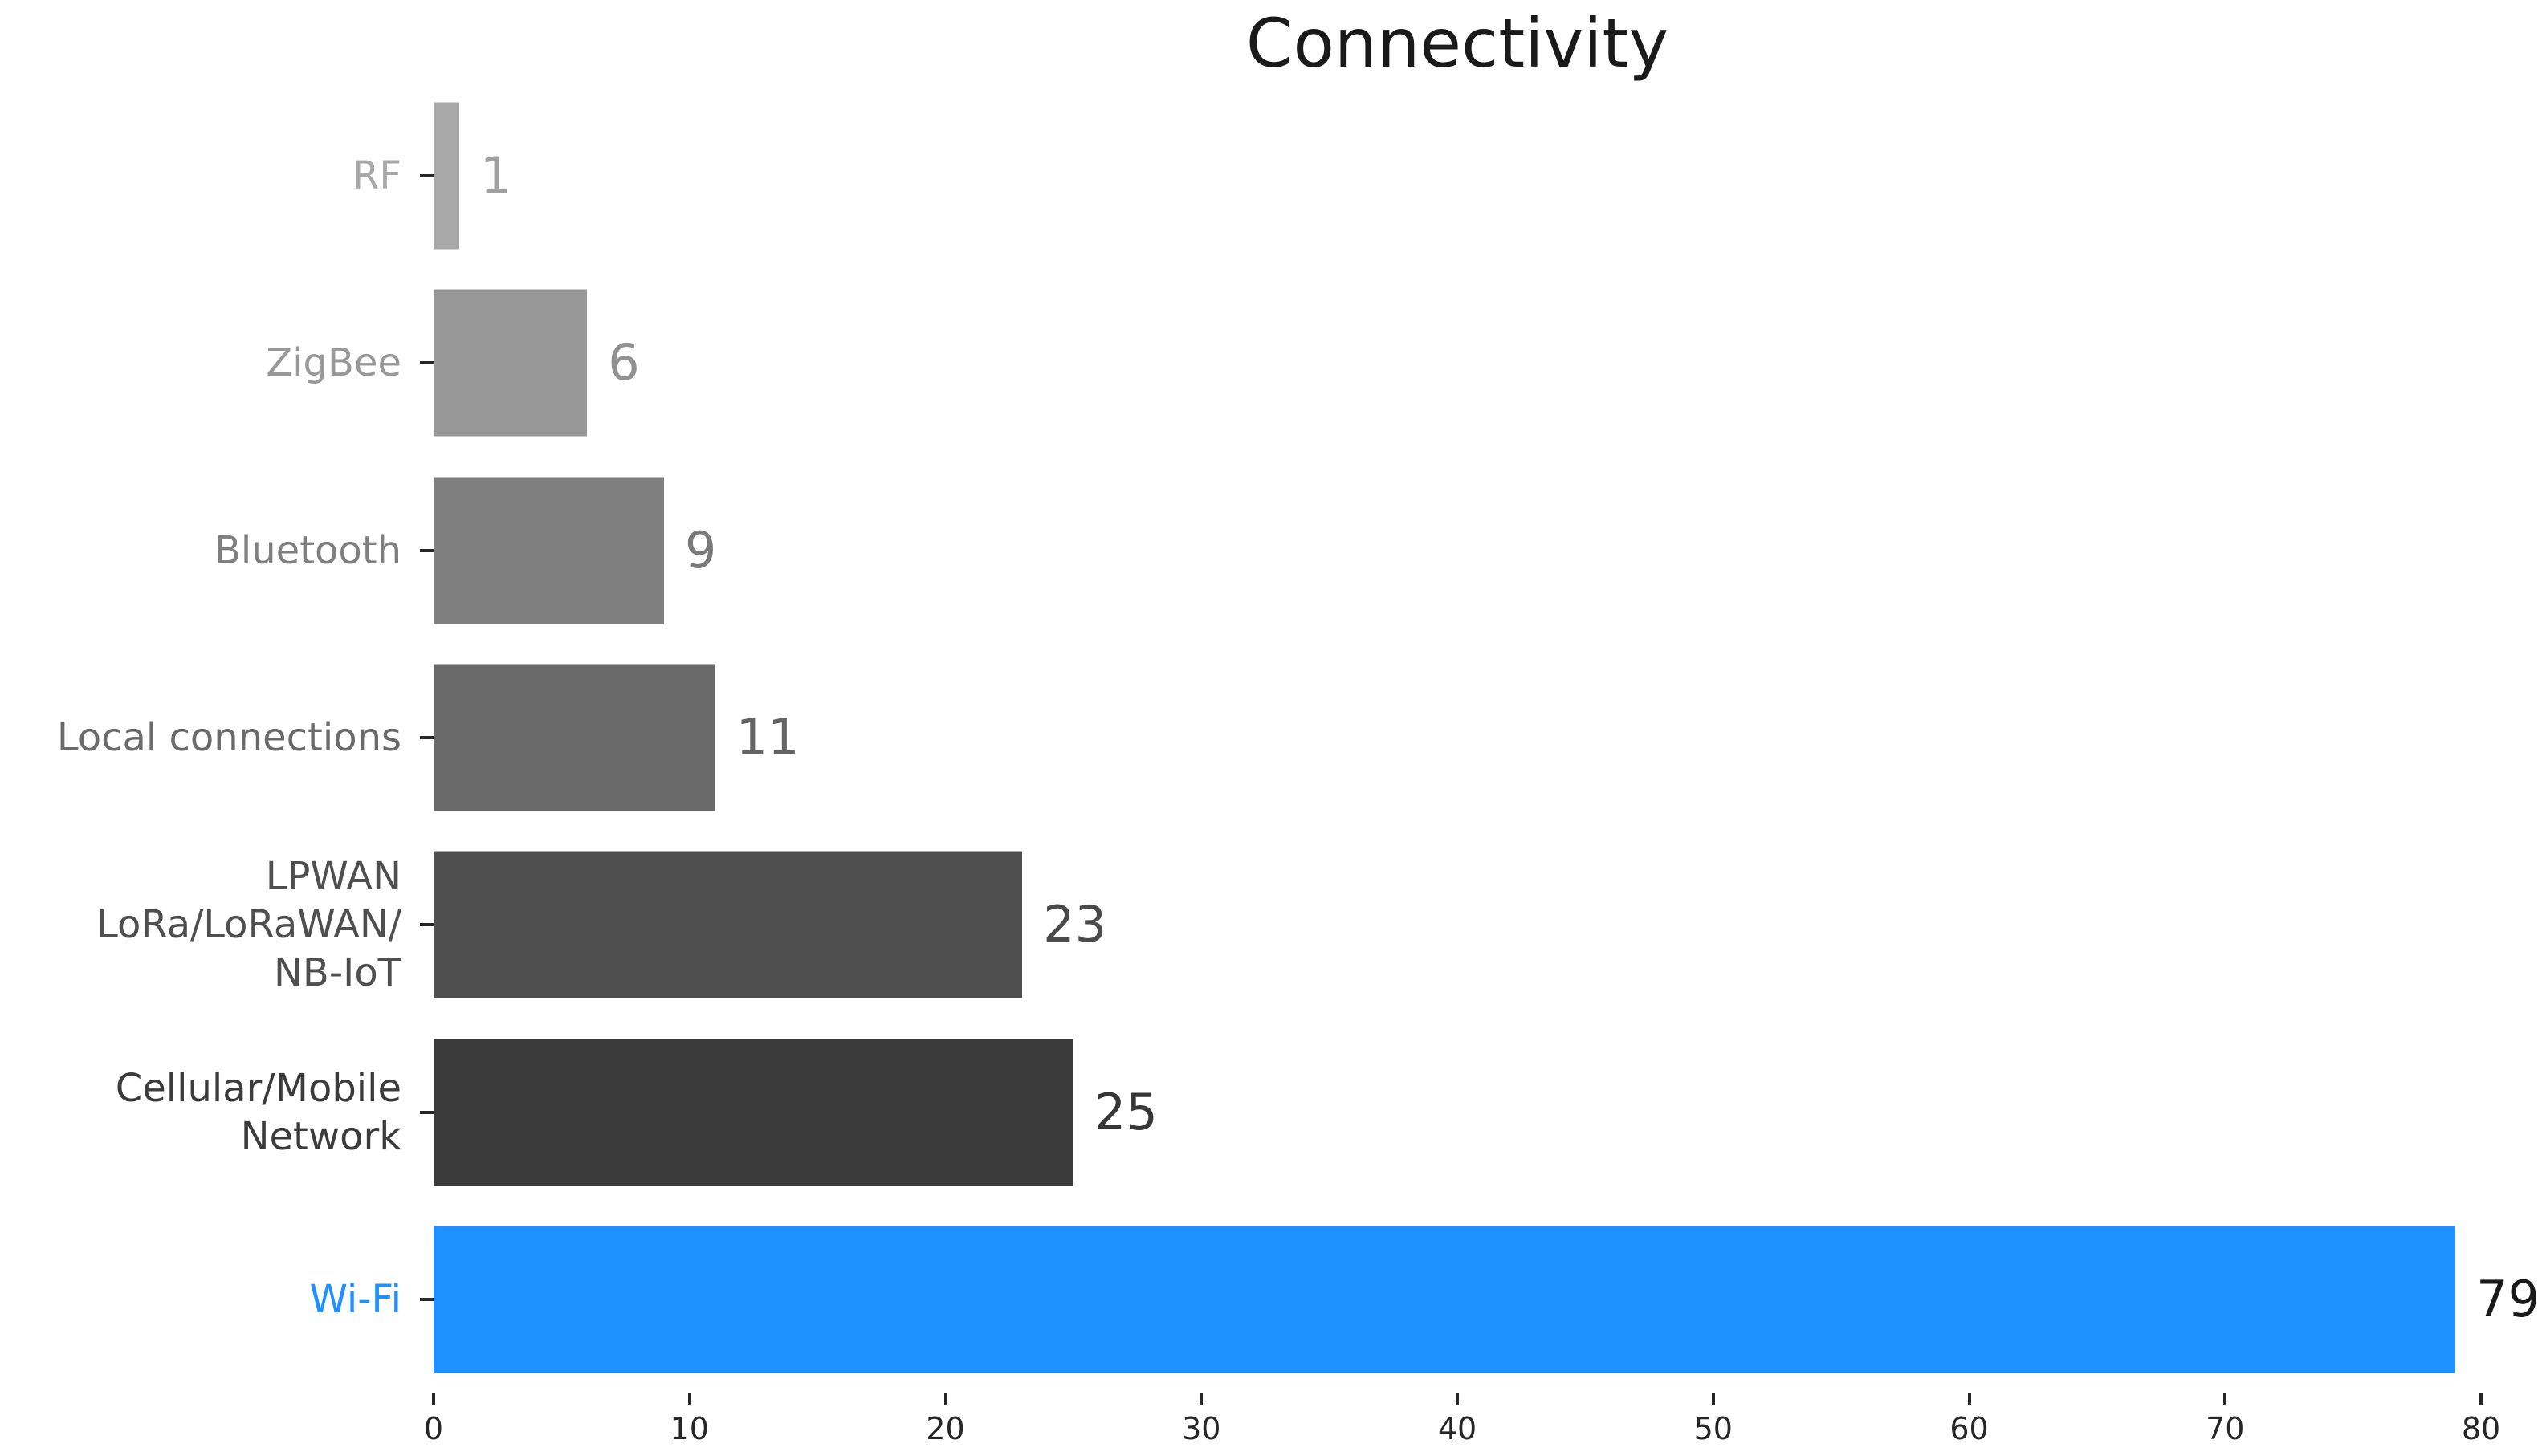 This screenshot has height=1456, width=2538. What do you see at coordinates (1126, 1111) in the screenshot?
I see `value-label: 25` at bounding box center [1126, 1111].